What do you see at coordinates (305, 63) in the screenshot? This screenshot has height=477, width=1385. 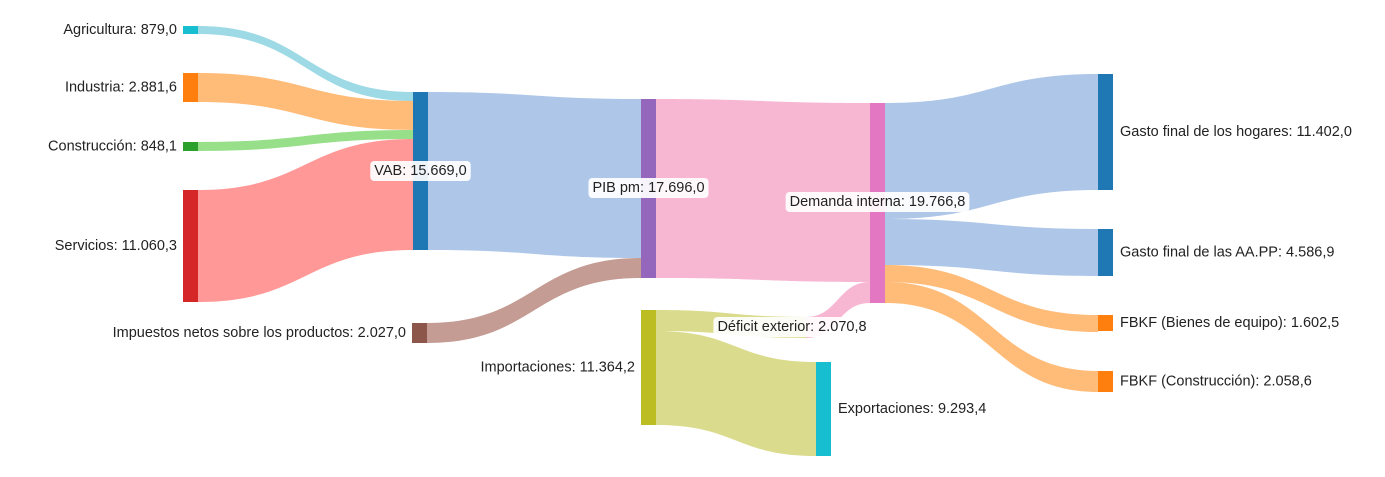 I see `sankey-link-agricultura-to-vab` at bounding box center [305, 63].